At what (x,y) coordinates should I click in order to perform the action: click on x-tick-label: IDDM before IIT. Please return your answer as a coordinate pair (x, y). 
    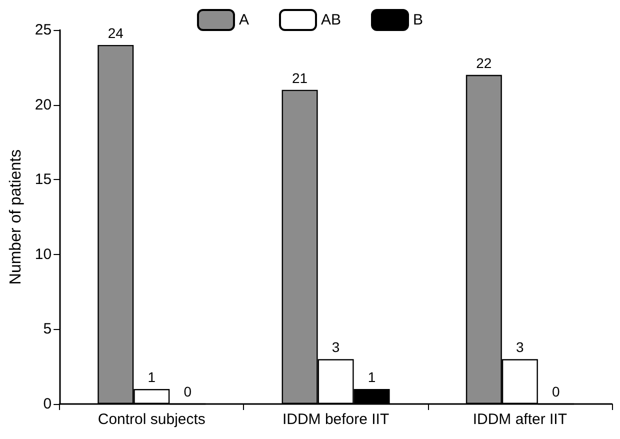
    Looking at the image, I should click on (336, 419).